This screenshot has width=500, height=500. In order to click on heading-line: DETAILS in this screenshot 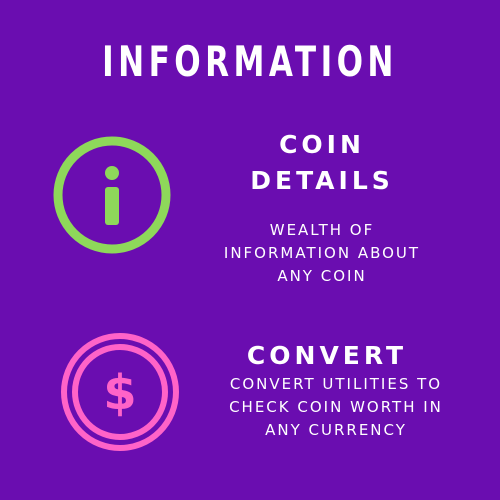, I will do `click(322, 180)`.